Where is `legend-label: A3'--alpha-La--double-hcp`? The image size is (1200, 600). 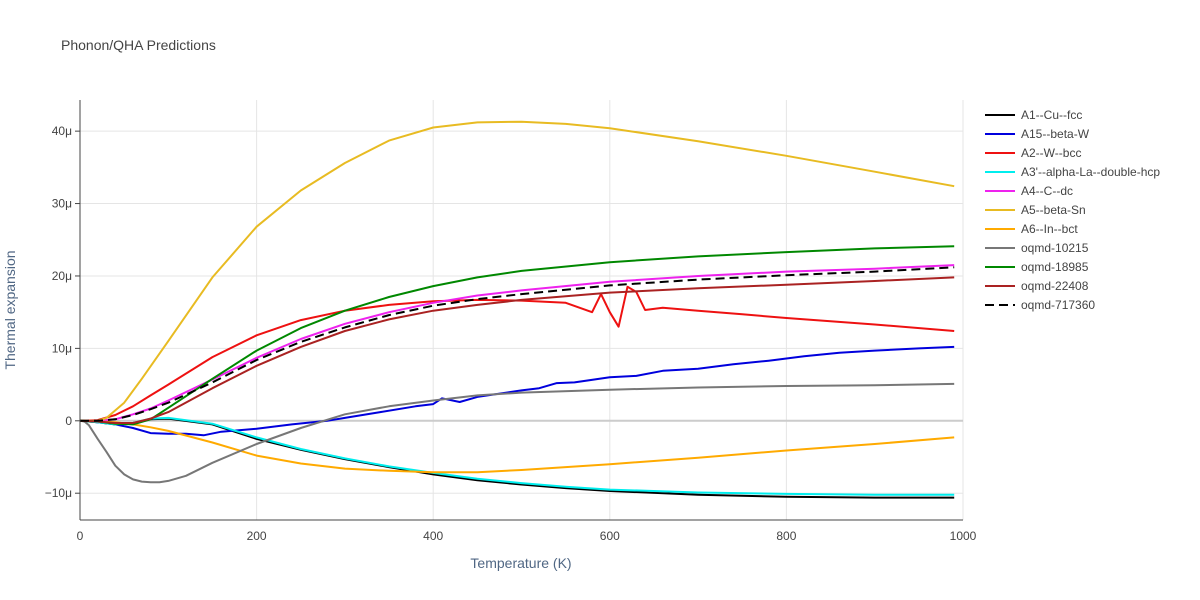 legend-label: A3'--alpha-La--double-hcp is located at coordinates (1090, 172).